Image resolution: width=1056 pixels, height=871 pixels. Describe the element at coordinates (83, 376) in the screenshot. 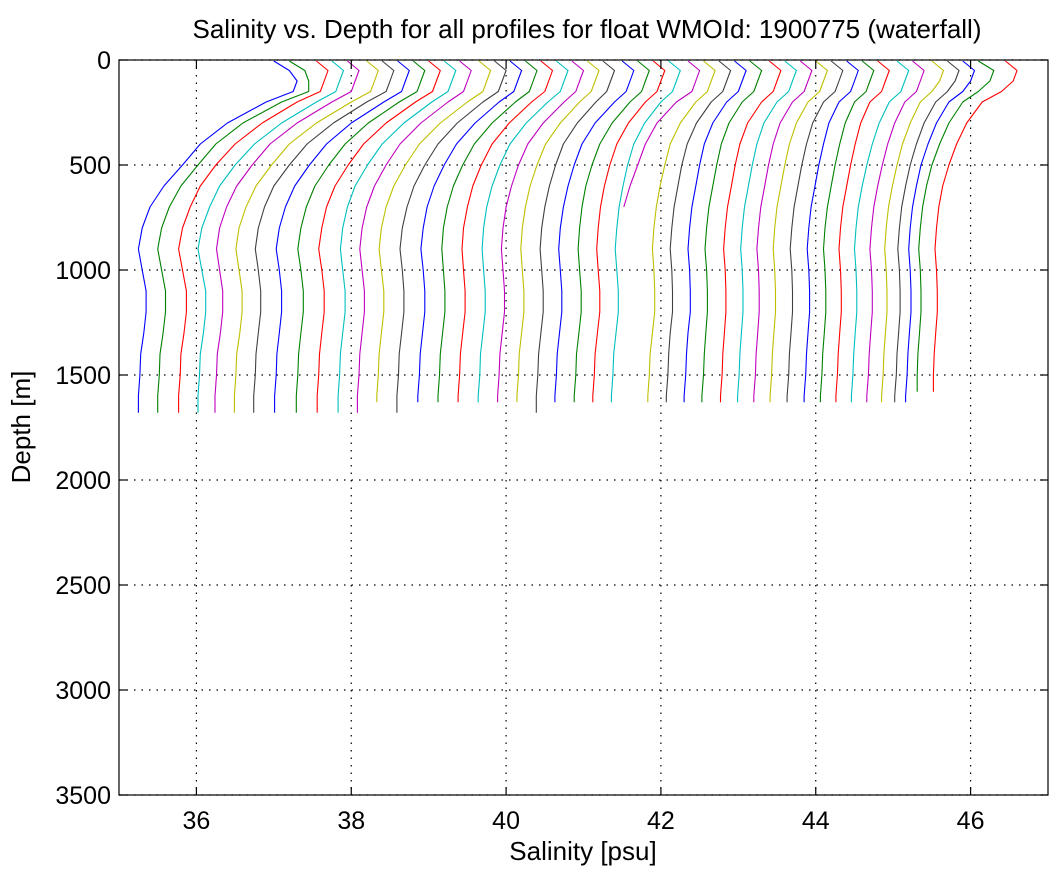

I see `y-tick-label: 1500` at that location.